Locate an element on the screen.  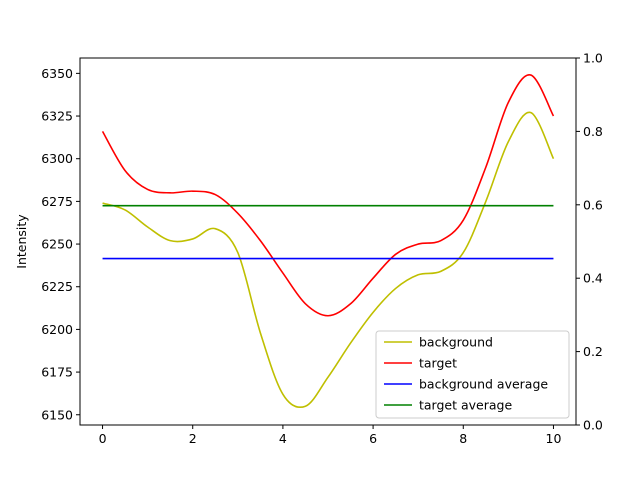
y-tick-label: 6325 is located at coordinates (57, 116).